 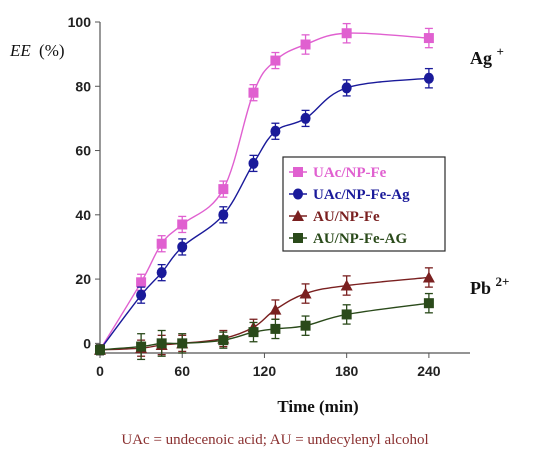 What do you see at coordinates (83, 215) in the screenshot?
I see `y-tick-label: 40` at bounding box center [83, 215].